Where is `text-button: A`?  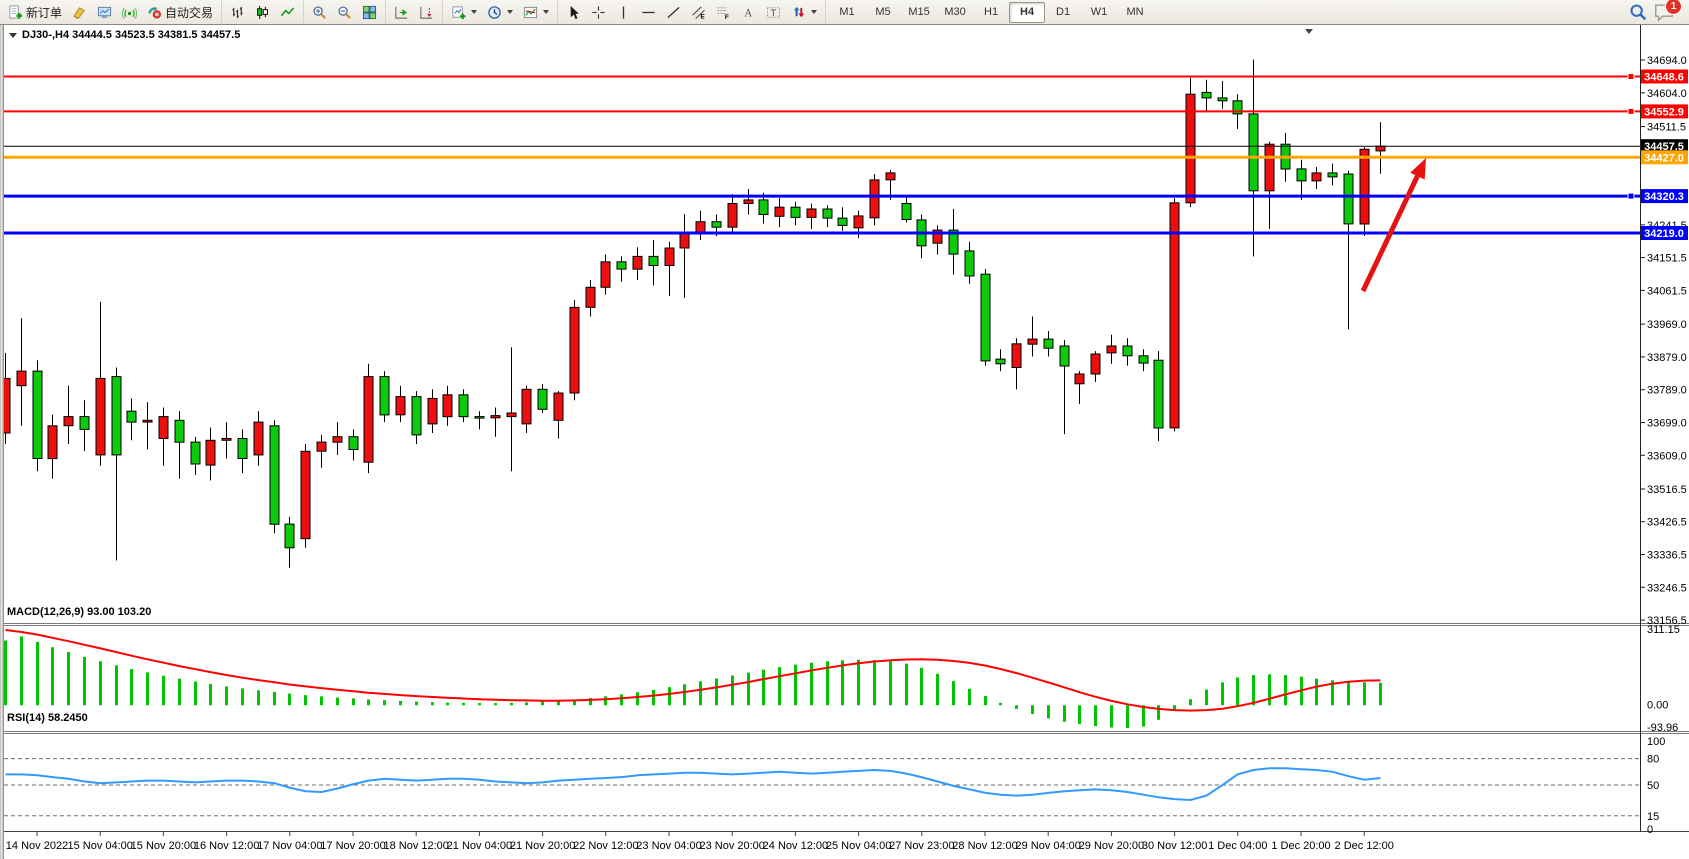 text-button: A is located at coordinates (748, 12).